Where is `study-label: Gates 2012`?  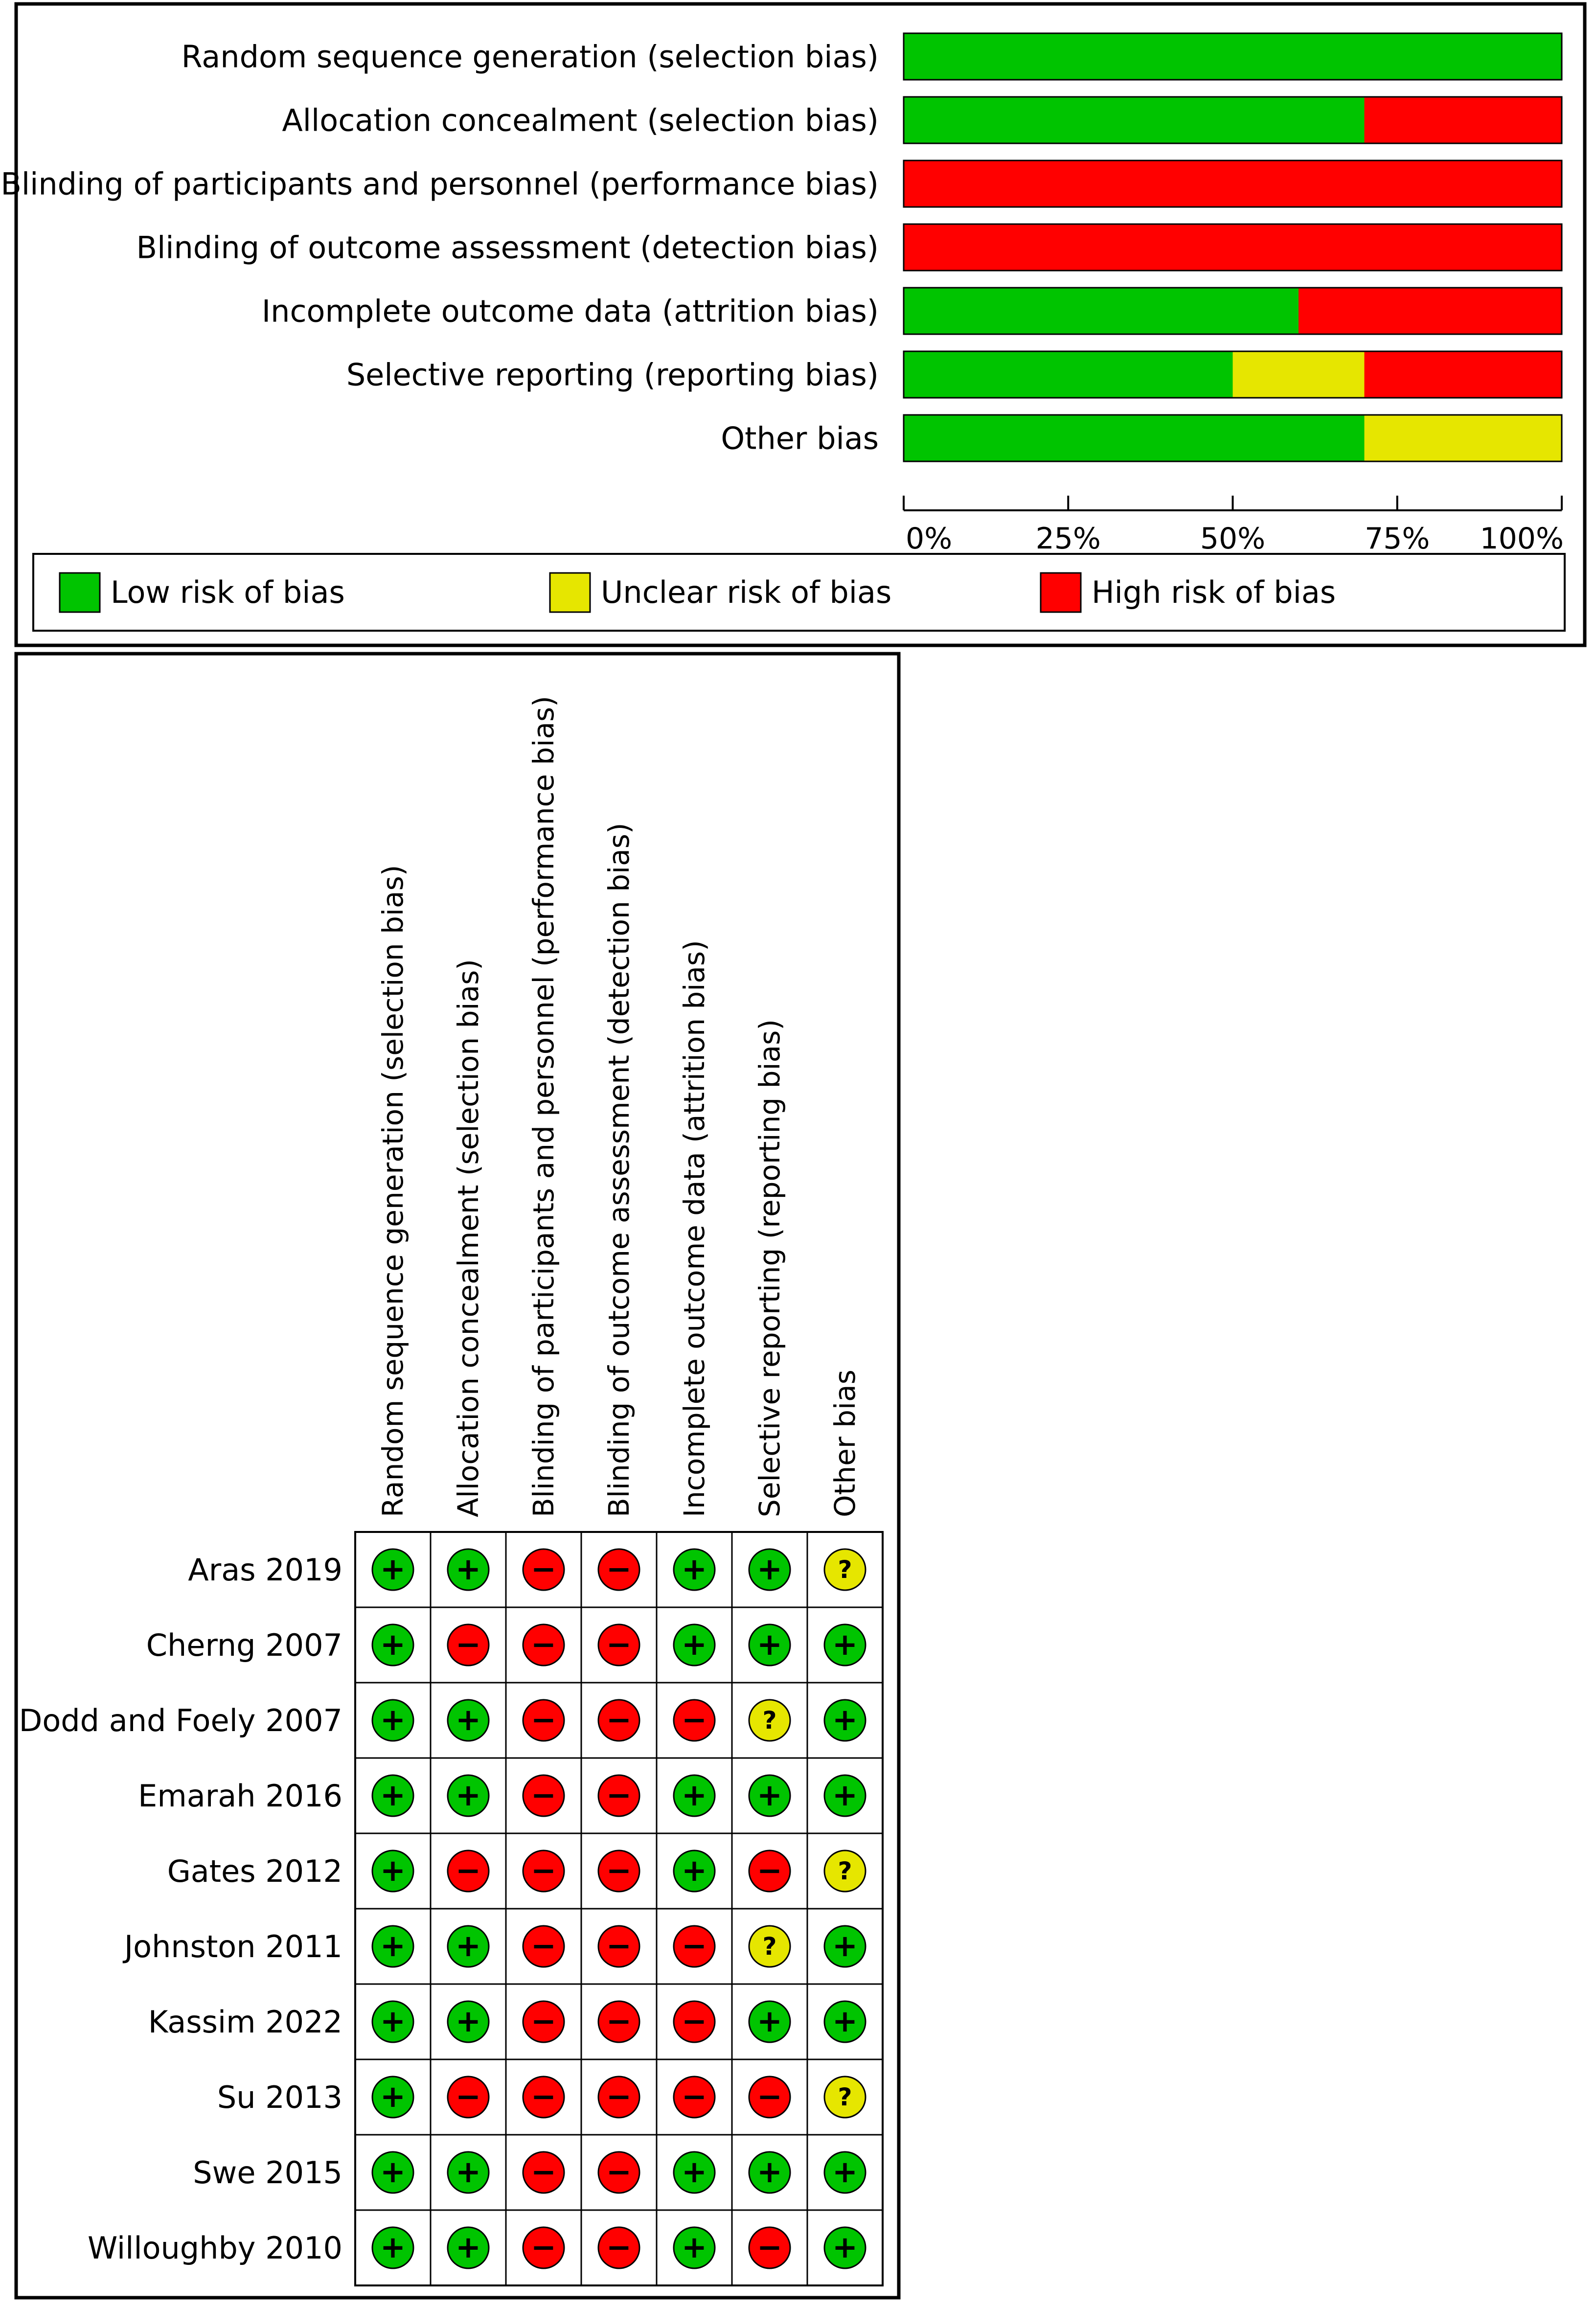 study-label: Gates 2012 is located at coordinates (255, 1871).